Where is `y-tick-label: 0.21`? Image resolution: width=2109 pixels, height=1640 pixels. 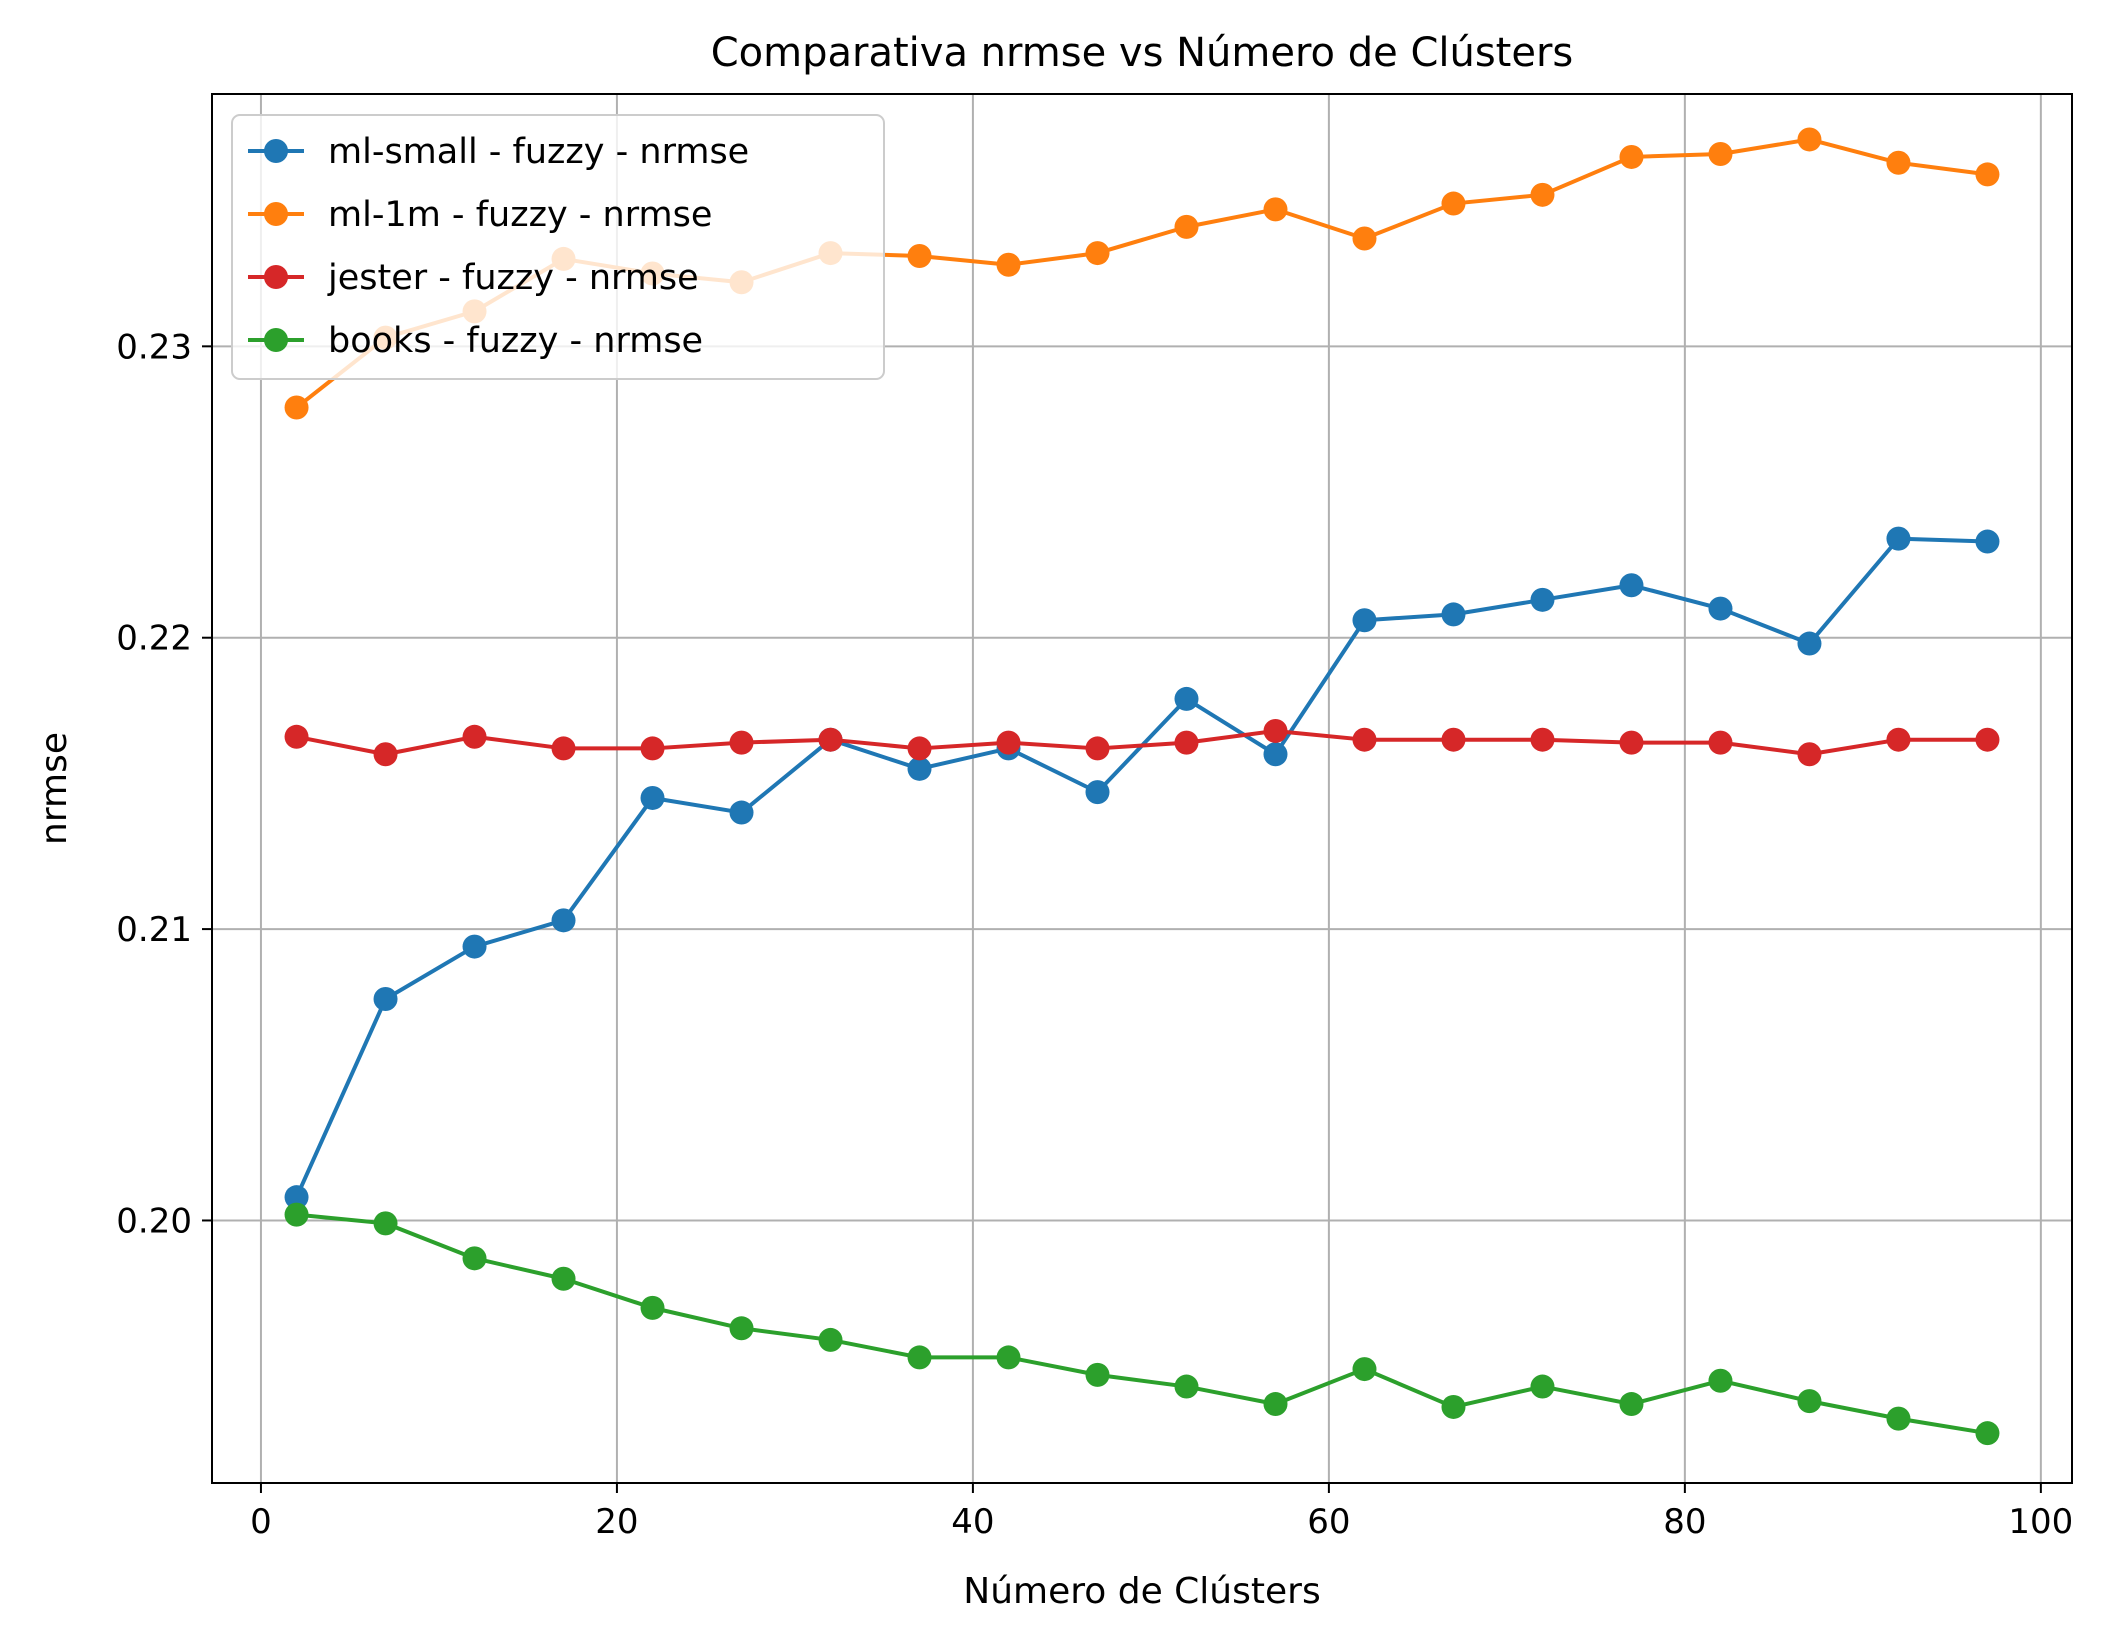
y-tick-label: 0.21 is located at coordinates (154, 930).